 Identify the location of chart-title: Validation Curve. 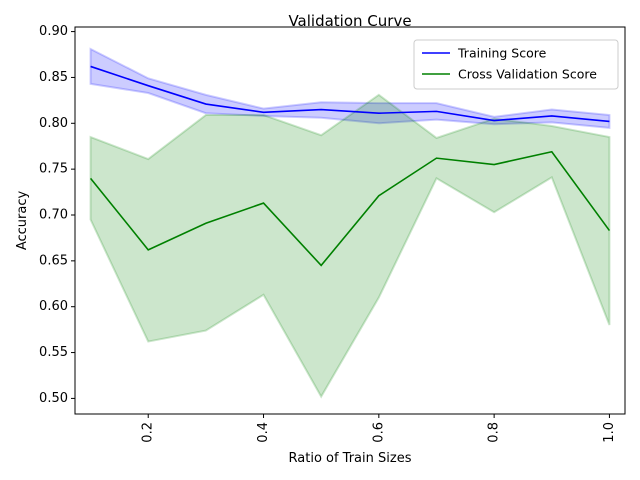
(349, 21).